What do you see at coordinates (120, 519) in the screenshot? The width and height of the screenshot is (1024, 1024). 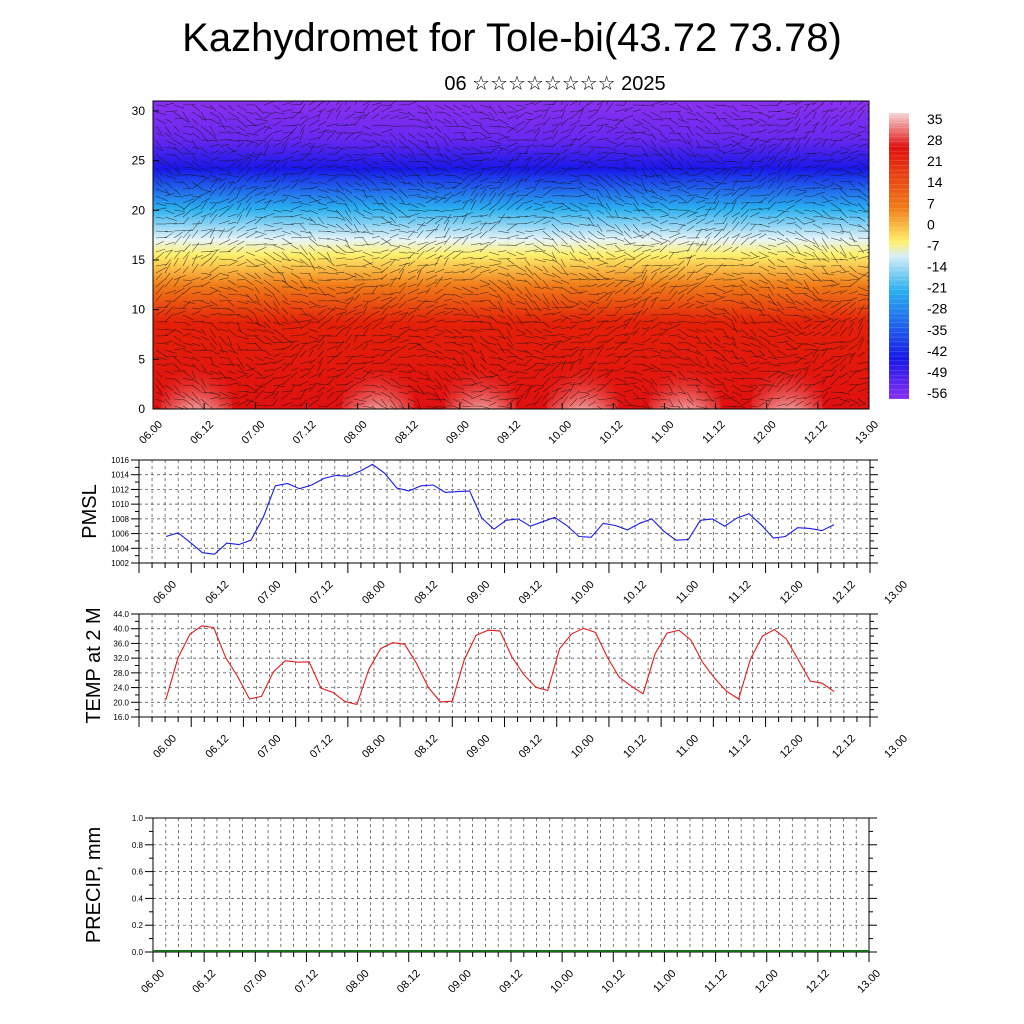 I see `ytick-label: 1008` at bounding box center [120, 519].